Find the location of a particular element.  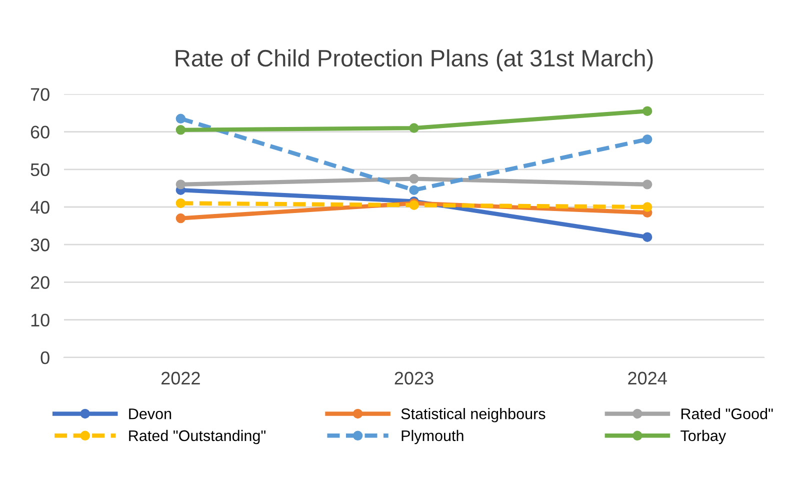

legend-label: Devon is located at coordinates (150, 414).